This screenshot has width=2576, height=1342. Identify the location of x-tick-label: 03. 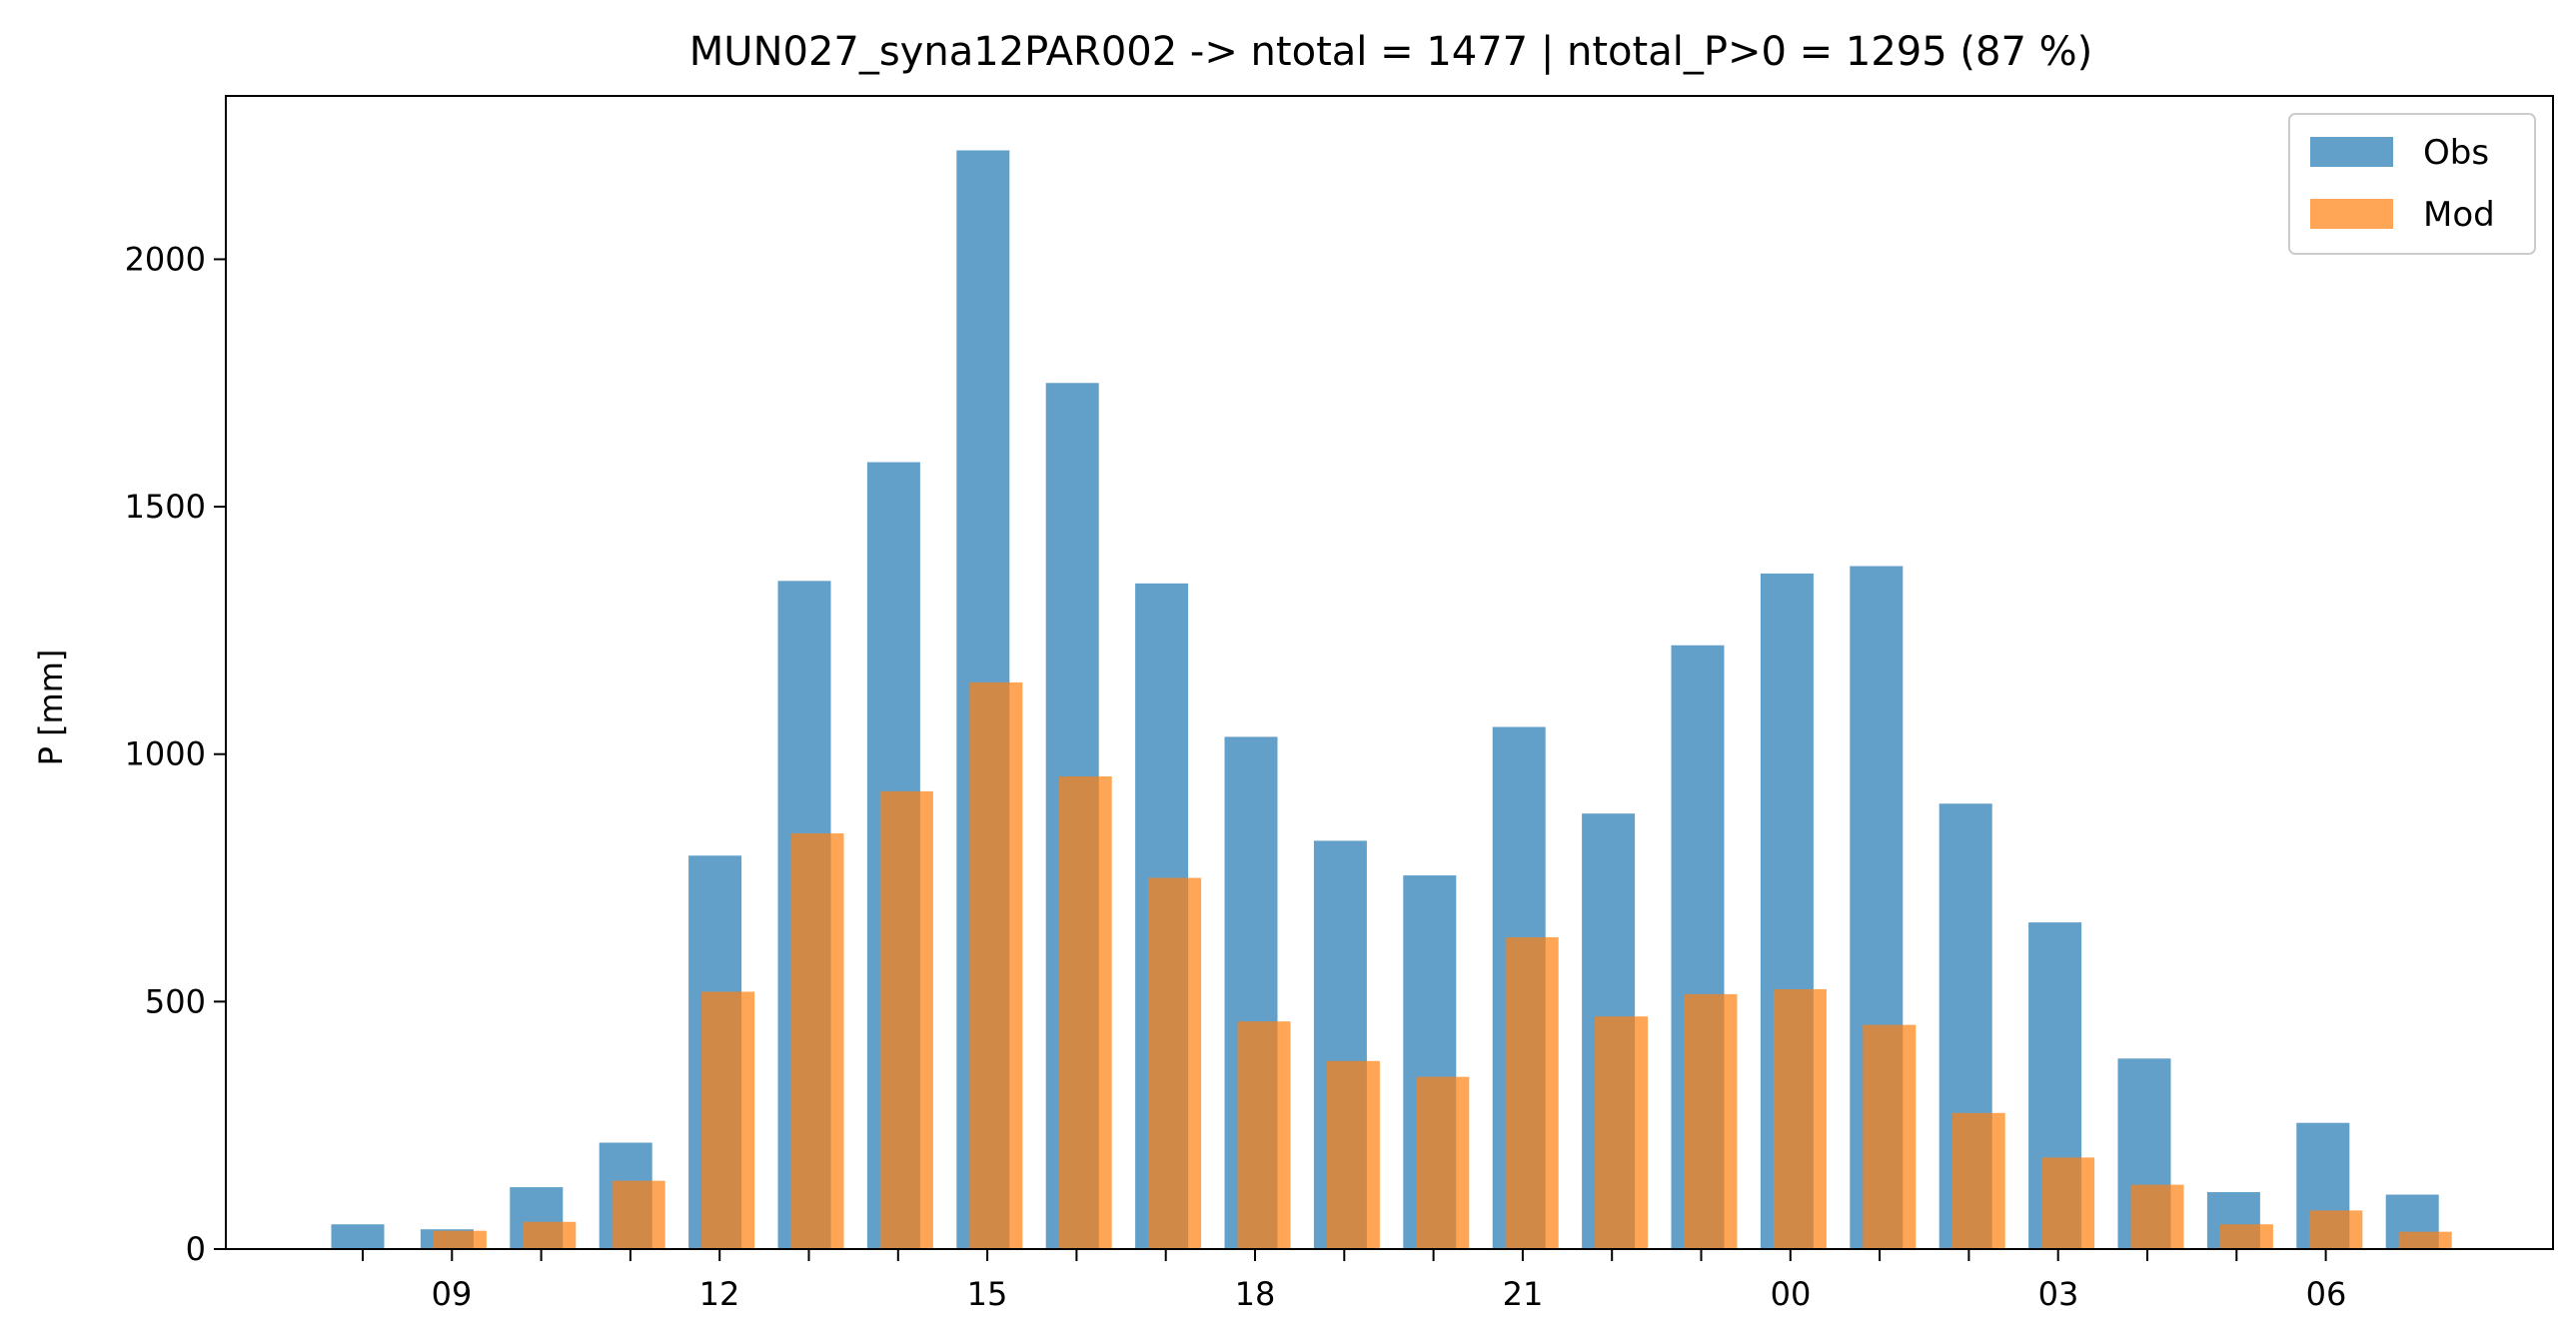
(2058, 1294).